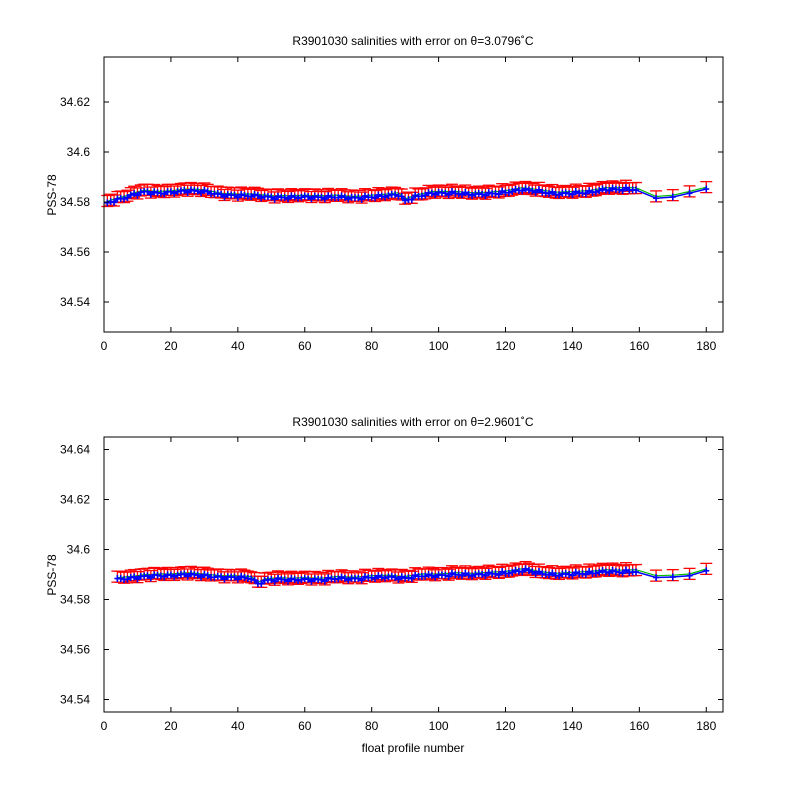 The width and height of the screenshot is (800, 800). What do you see at coordinates (52, 195) in the screenshot?
I see `top-y-axis-label: PSS-78` at bounding box center [52, 195].